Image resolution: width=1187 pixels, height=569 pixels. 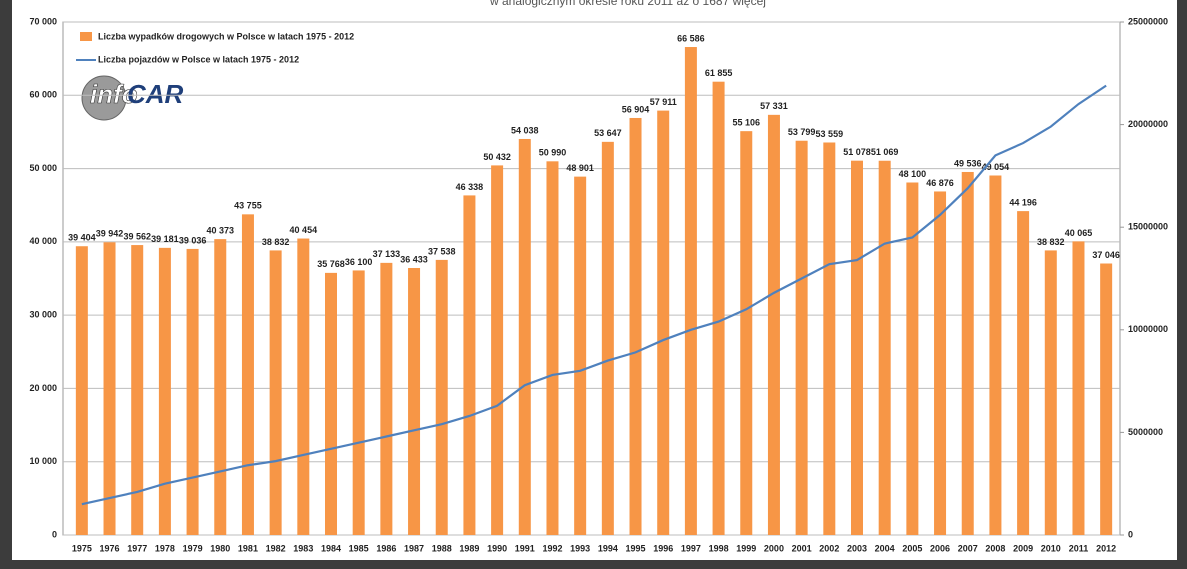 I want to click on x-tick-label: 2012, so click(x=1106, y=548).